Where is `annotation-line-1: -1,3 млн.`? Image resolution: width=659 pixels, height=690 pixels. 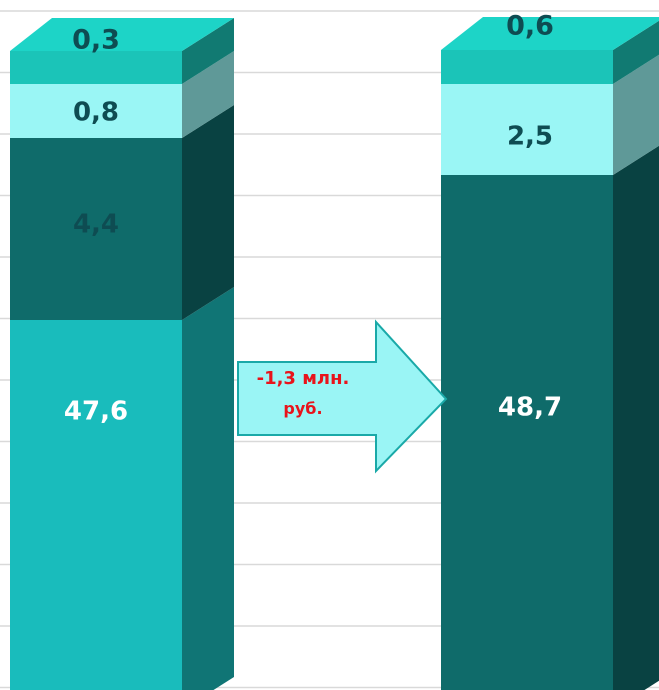 annotation-line-1: -1,3 млн. is located at coordinates (303, 378).